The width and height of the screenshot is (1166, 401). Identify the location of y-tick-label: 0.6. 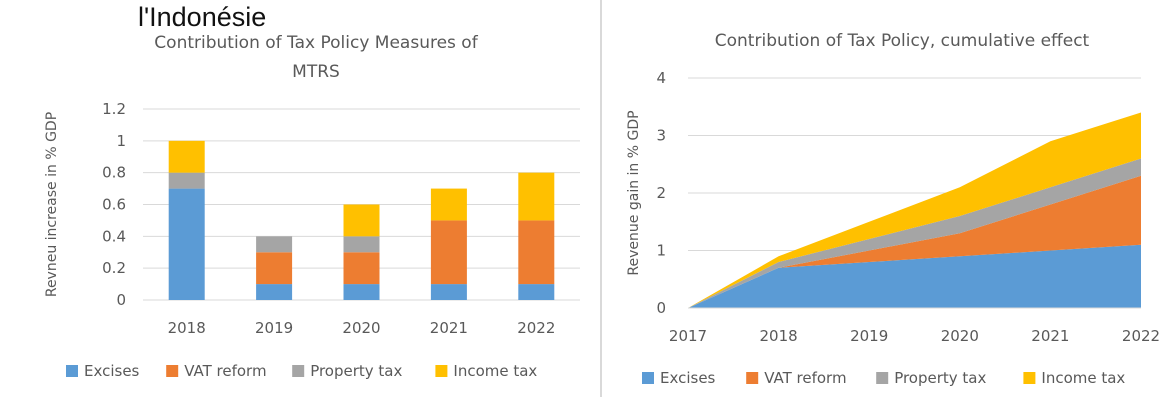
(114, 205).